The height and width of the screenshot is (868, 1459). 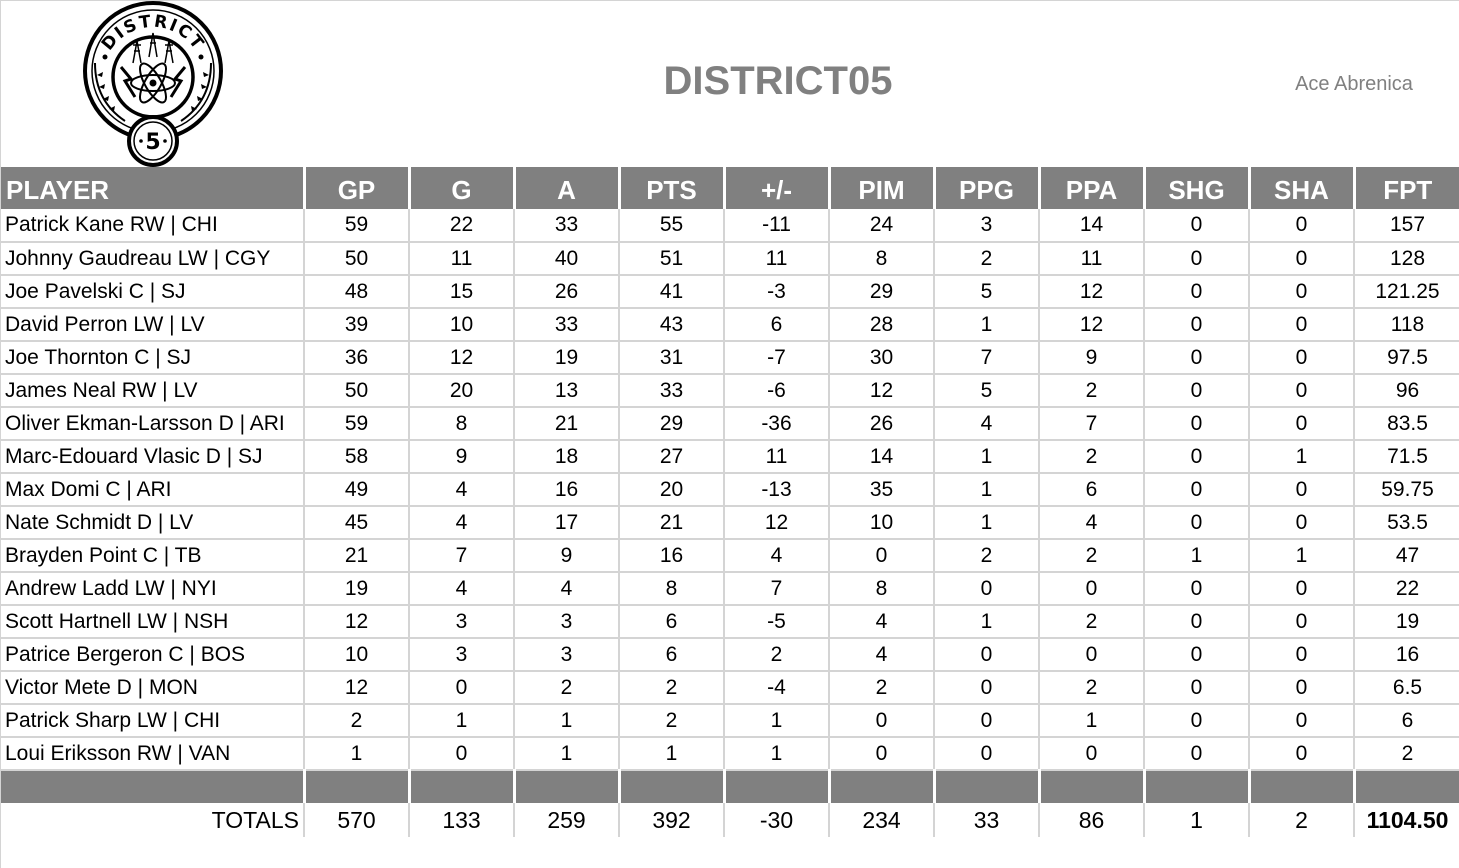 What do you see at coordinates (776, 292) in the screenshot?
I see `cell-plus-minus: -3` at bounding box center [776, 292].